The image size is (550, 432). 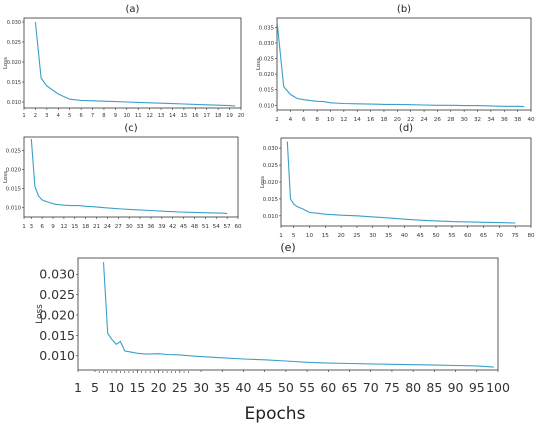 What do you see at coordinates (406, 128) in the screenshot?
I see `panel-title: (d)` at bounding box center [406, 128].